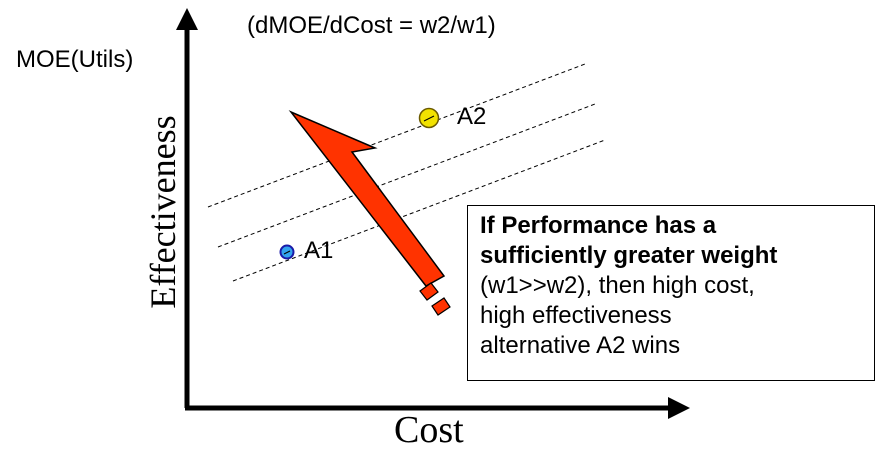 The height and width of the screenshot is (455, 875). Describe the element at coordinates (319, 250) in the screenshot. I see `alternative-a1-label: A1` at that location.